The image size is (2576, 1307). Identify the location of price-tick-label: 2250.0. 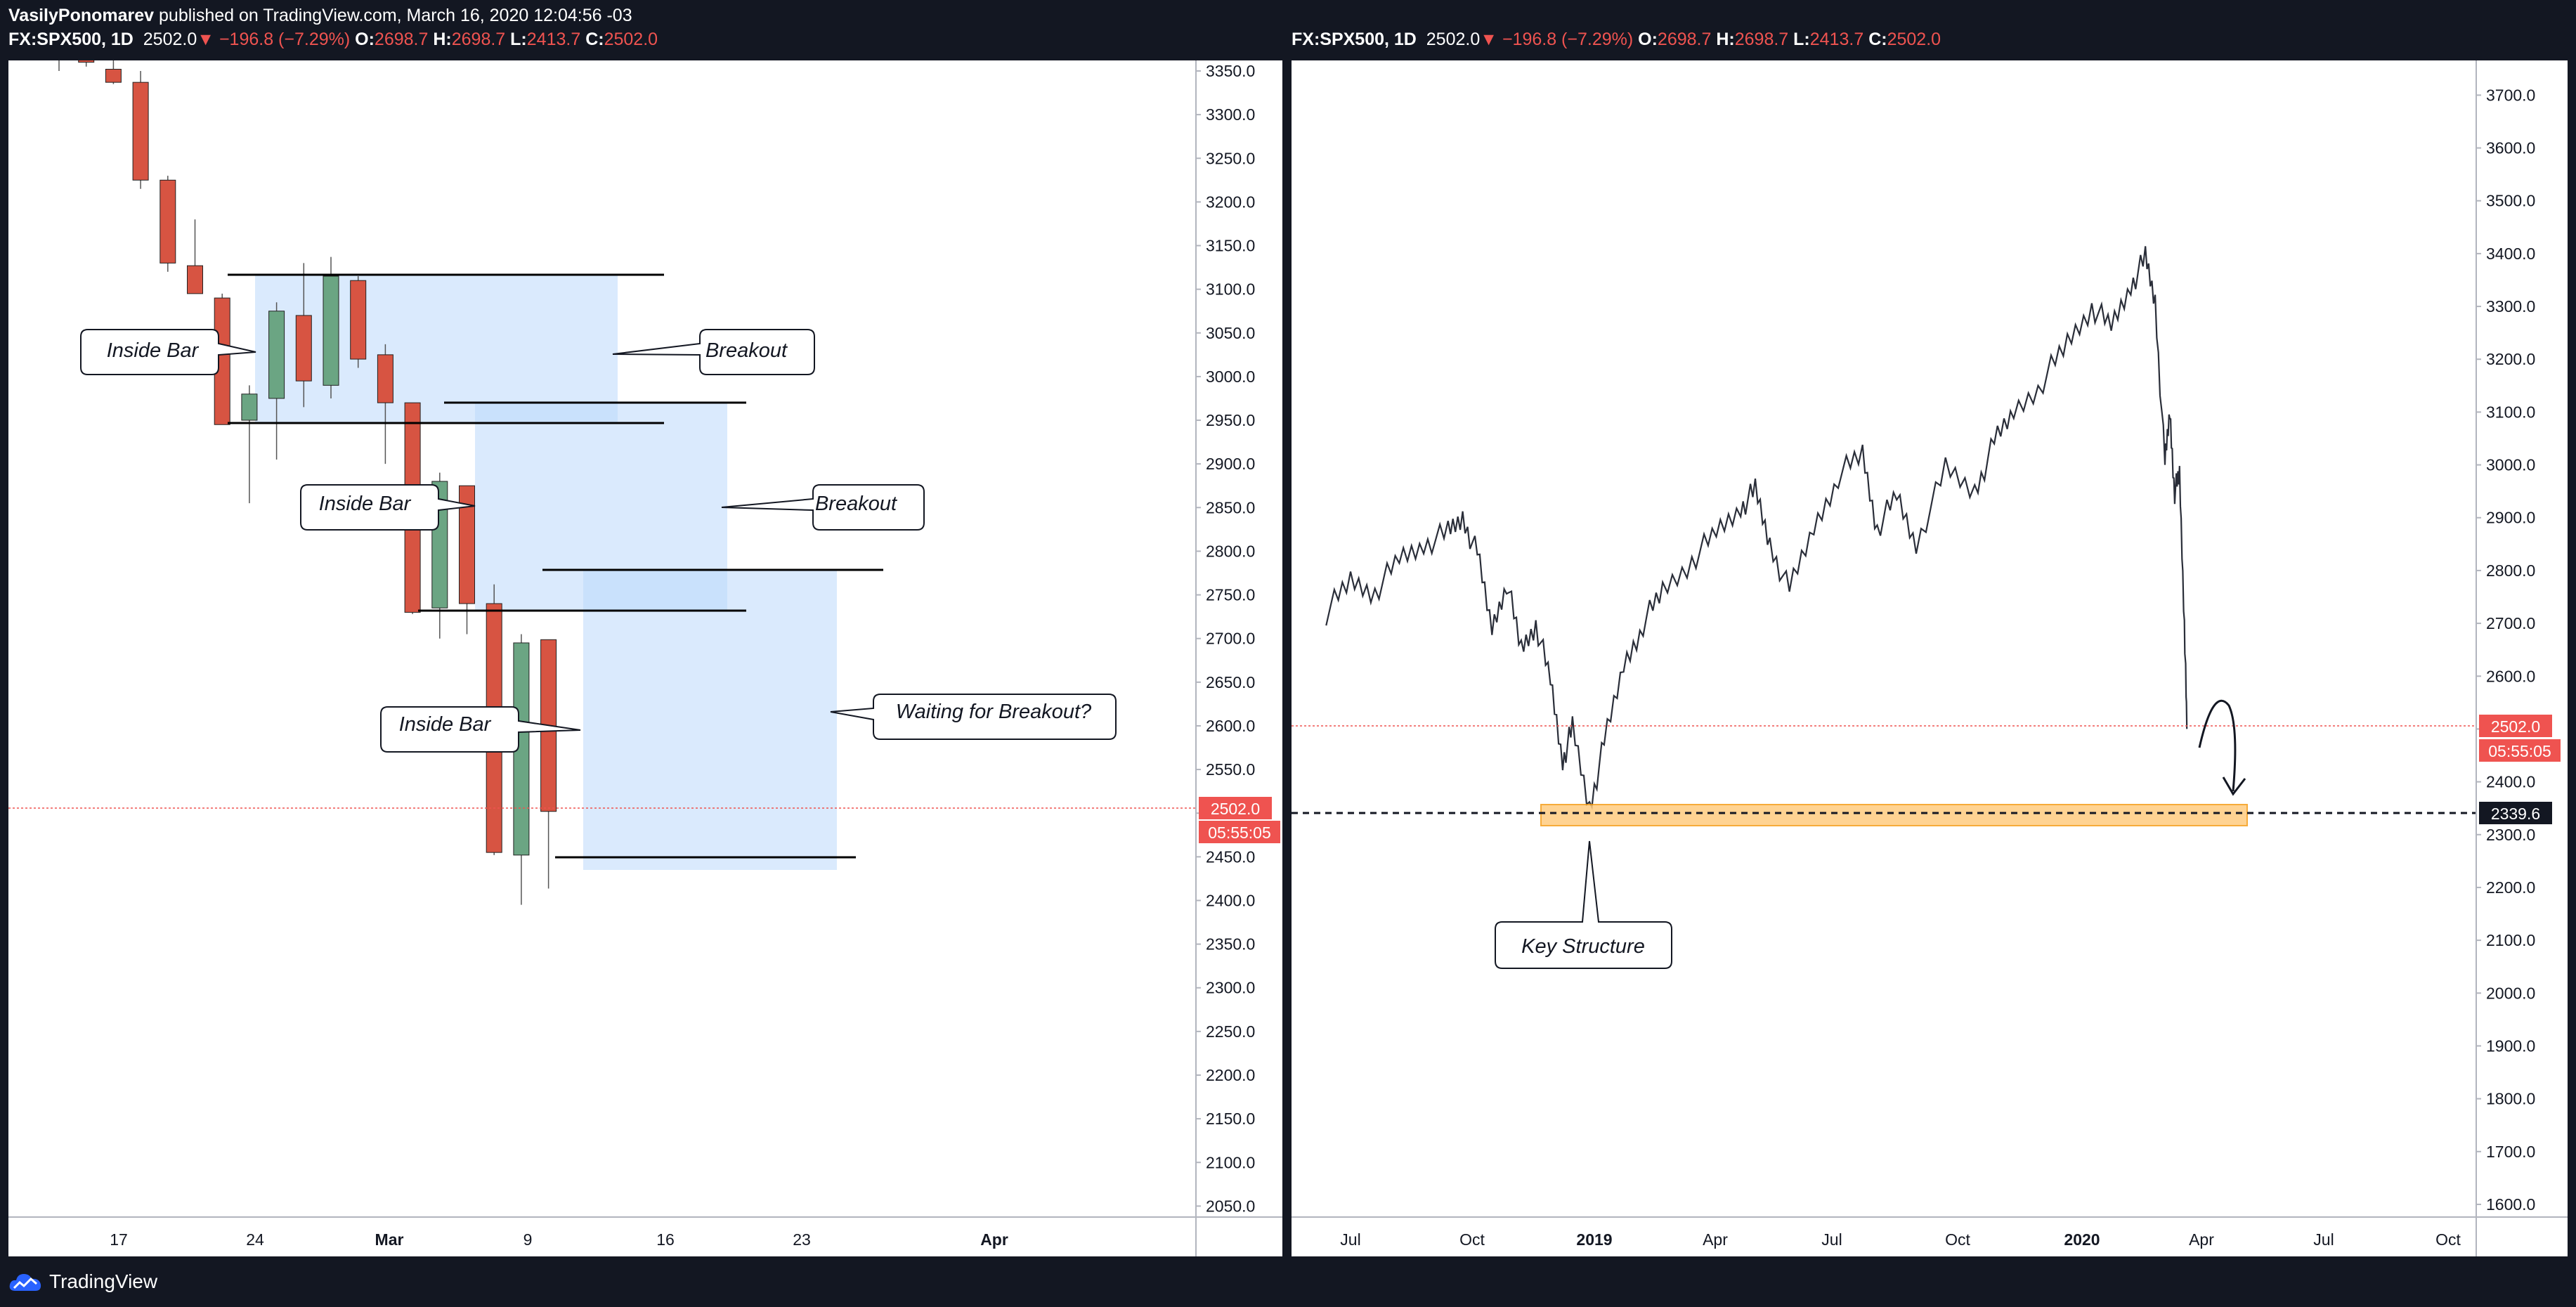
(1230, 1031).